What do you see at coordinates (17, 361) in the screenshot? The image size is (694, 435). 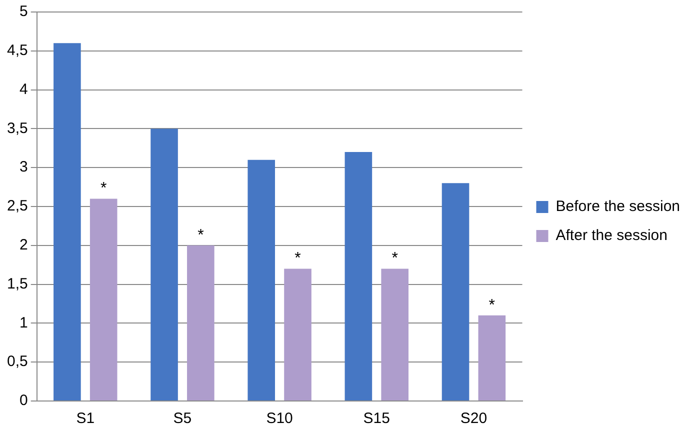 I see `y-tick-label: 0,5` at bounding box center [17, 361].